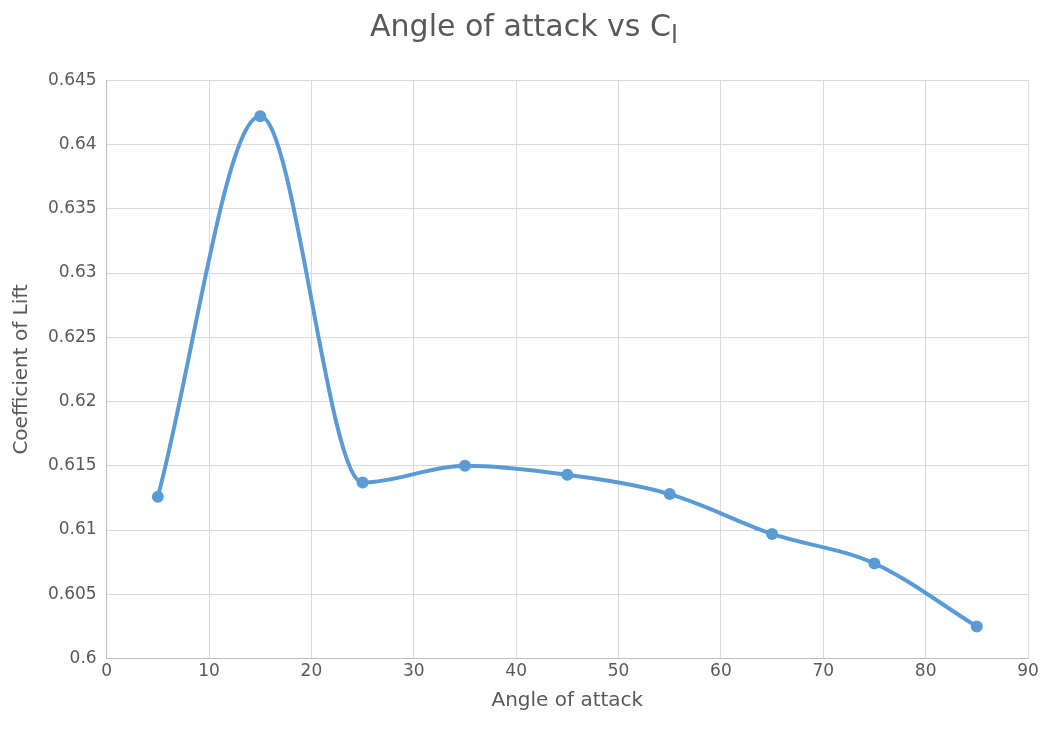 The width and height of the screenshot is (1048, 729). Describe the element at coordinates (721, 670) in the screenshot. I see `x-tick-label: 60` at that location.